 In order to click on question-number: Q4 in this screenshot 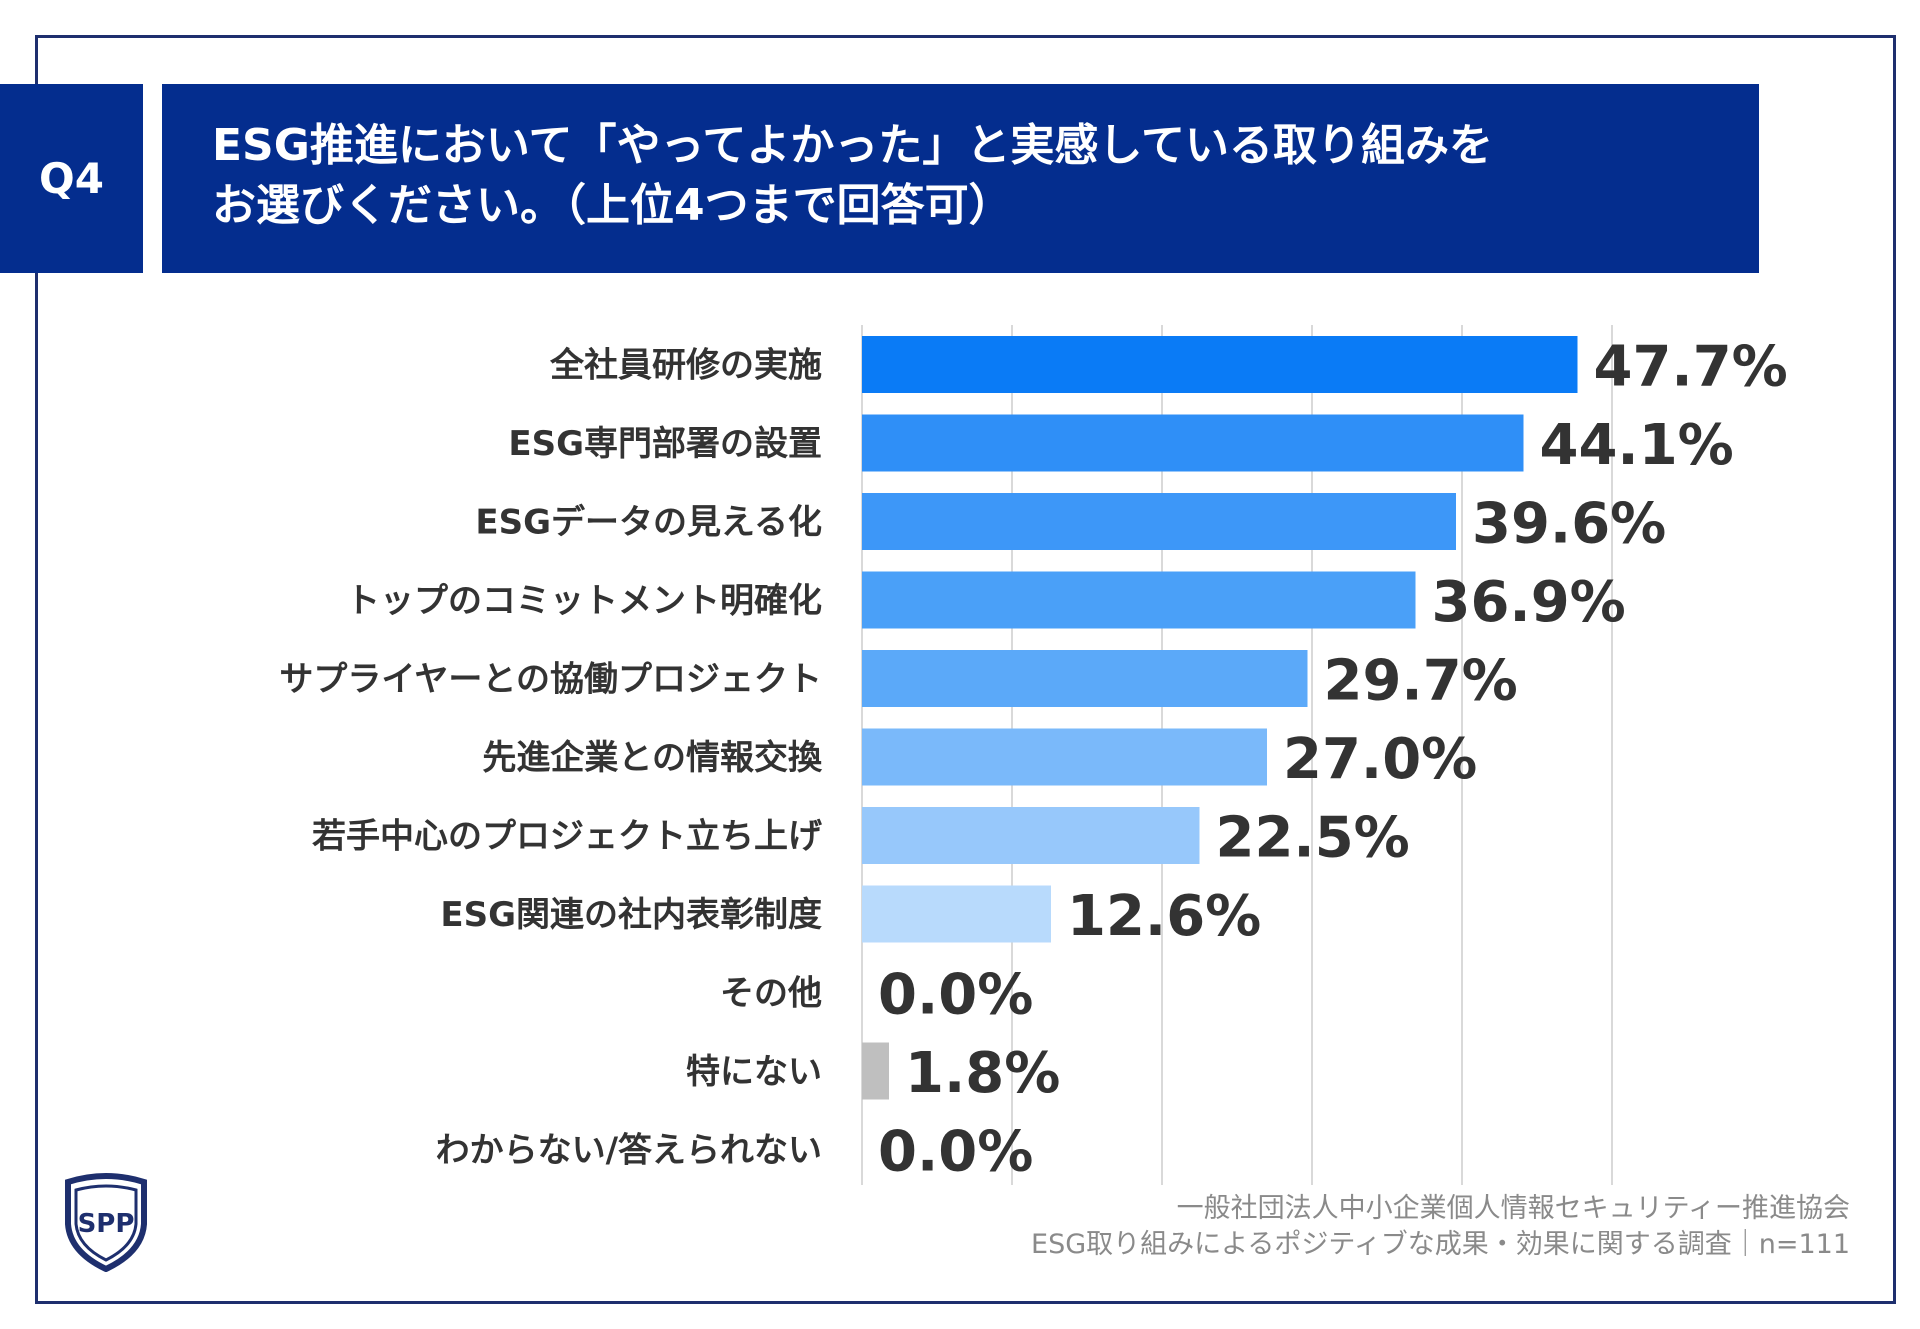, I will do `click(71, 178)`.